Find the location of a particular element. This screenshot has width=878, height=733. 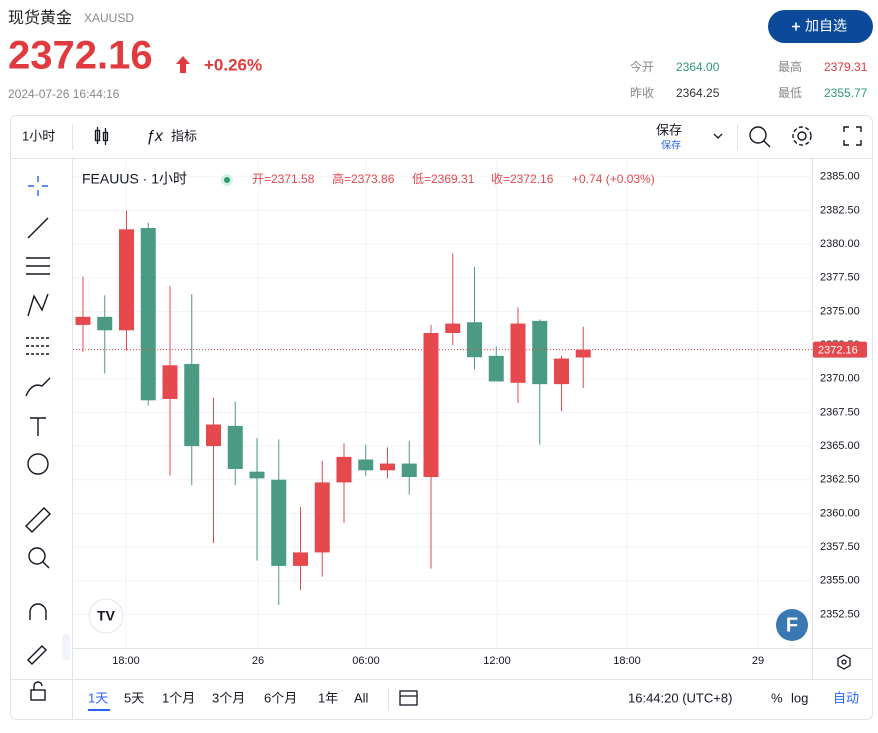

log-toggle: log is located at coordinates (799, 697).